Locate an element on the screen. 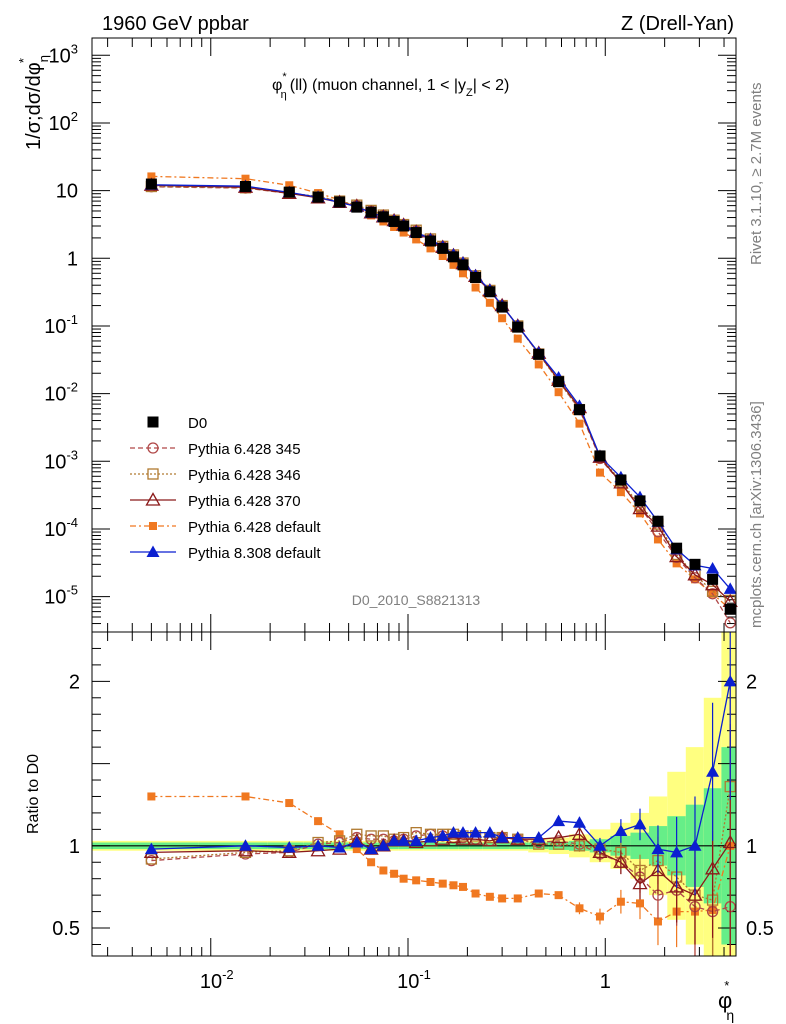 This screenshot has height=1024, width=786. ratio-y-tick-label-right: 2 is located at coordinates (751, 682).